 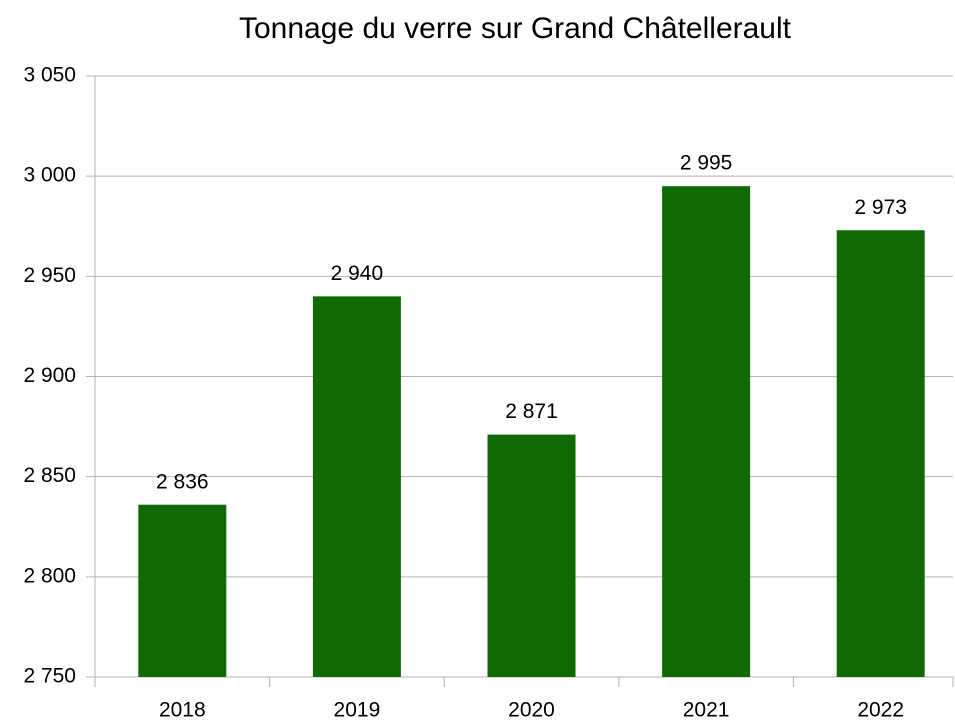 What do you see at coordinates (49, 175) in the screenshot?
I see `y-tick-label: 3 000` at bounding box center [49, 175].